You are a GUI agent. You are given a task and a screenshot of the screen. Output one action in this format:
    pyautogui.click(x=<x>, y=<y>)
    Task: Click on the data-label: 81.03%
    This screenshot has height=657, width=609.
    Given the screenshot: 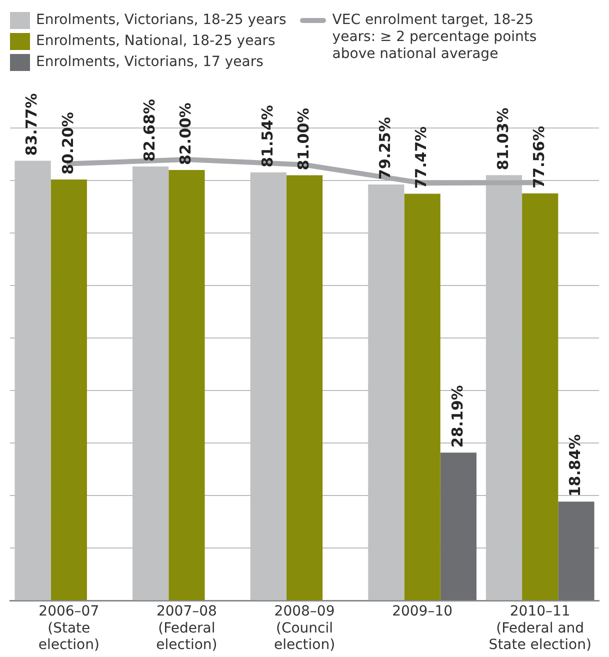 What is the action you would take?
    pyautogui.click(x=503, y=139)
    